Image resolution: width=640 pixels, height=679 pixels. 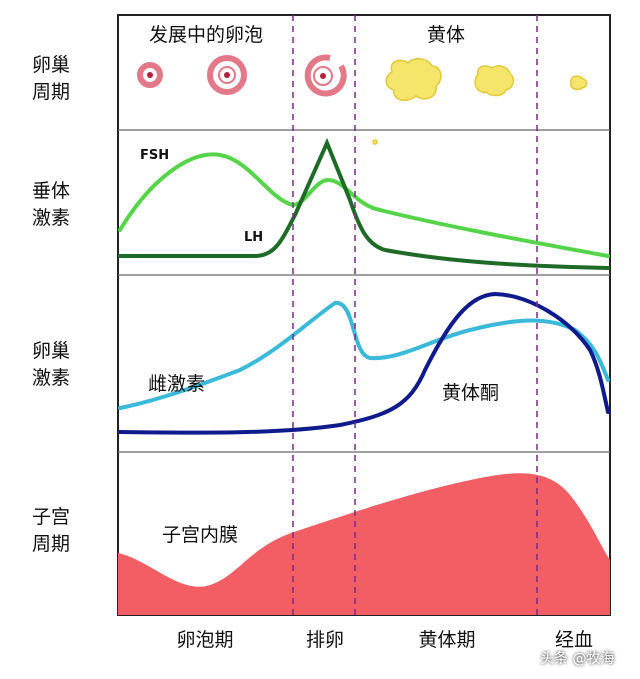 What do you see at coordinates (206, 35) in the screenshot?
I see `header-label: 发展中的卵泡` at bounding box center [206, 35].